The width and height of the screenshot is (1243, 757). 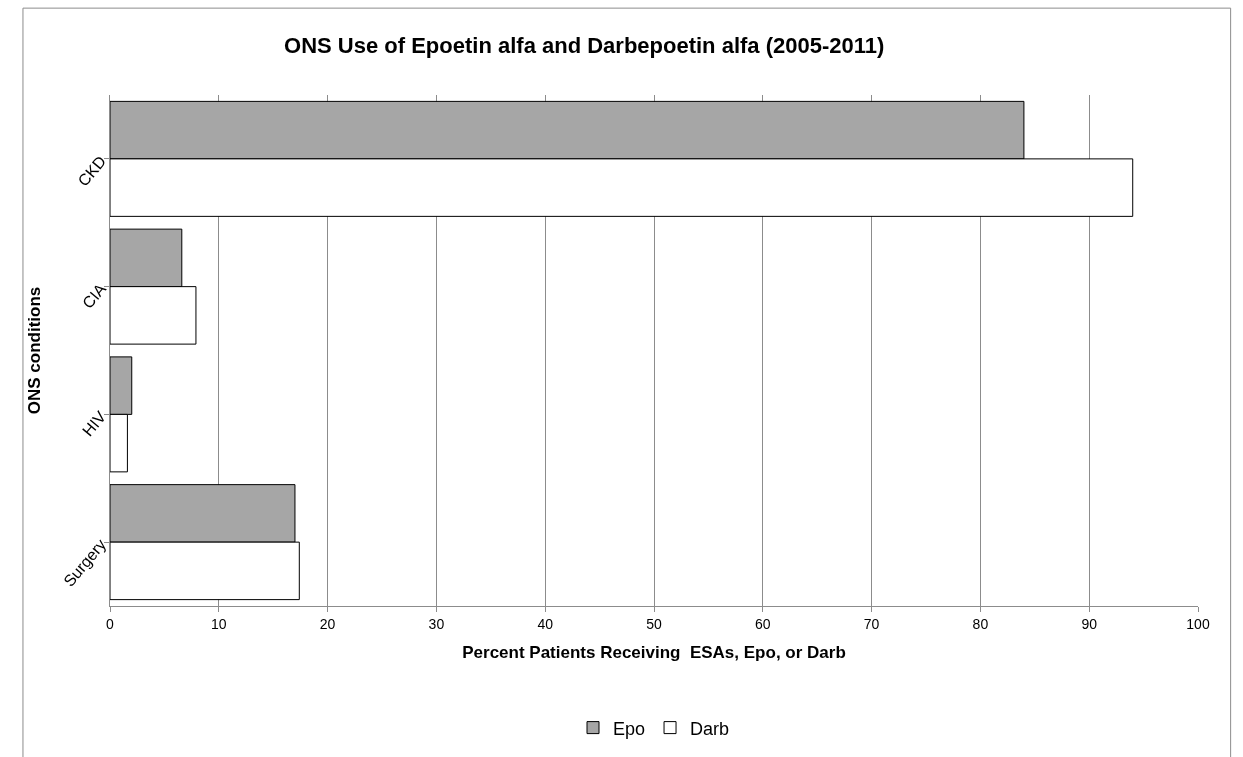 I want to click on x-tick-label: 50, so click(x=654, y=623).